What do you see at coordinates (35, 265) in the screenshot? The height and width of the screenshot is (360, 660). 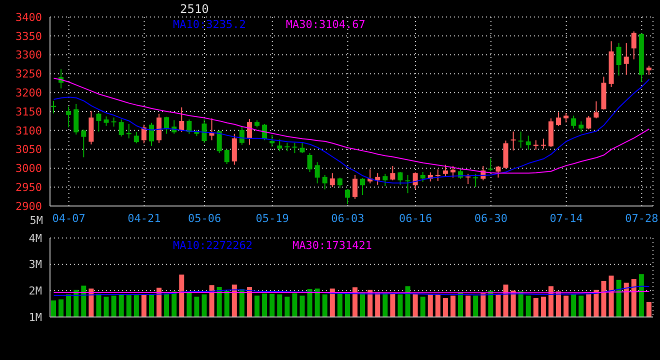 I see `y-tick-label: 3M` at bounding box center [35, 265].